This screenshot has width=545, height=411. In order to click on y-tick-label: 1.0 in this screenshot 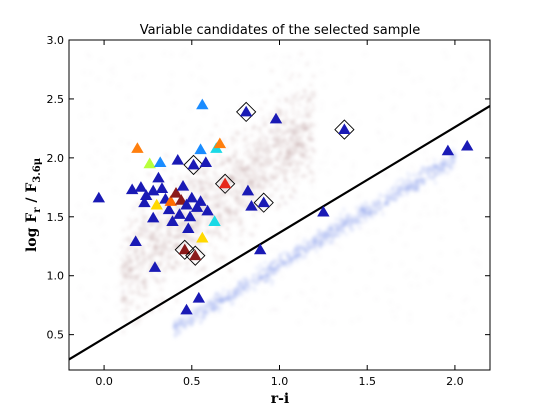, I will do `click(56, 276)`.